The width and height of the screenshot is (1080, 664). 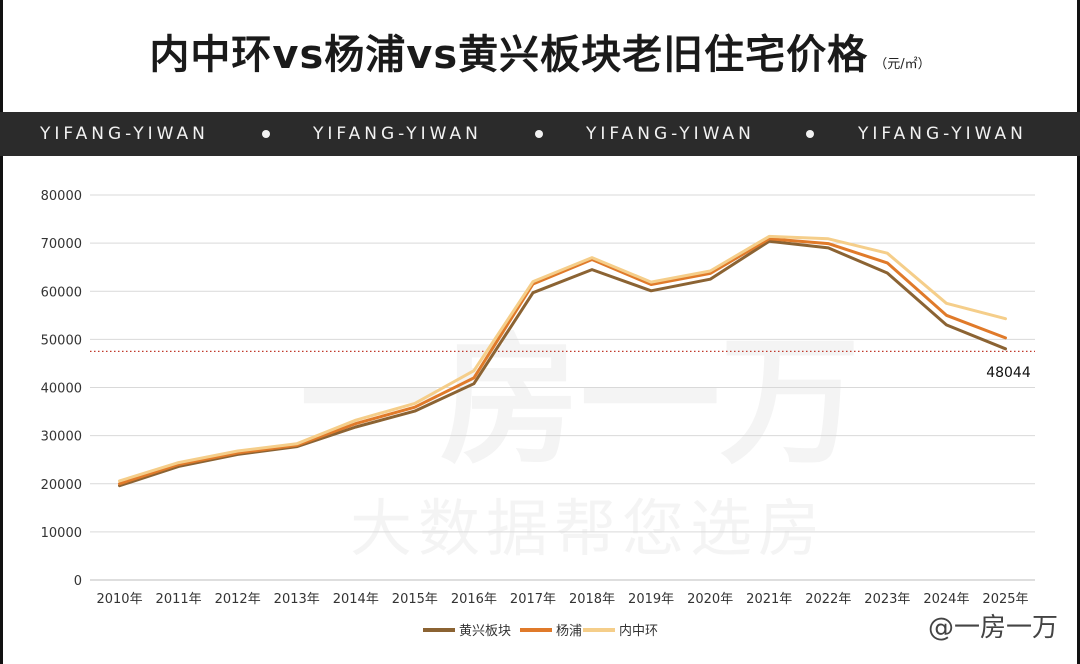 I want to click on x-tick-label: 2014年, so click(x=356, y=599).